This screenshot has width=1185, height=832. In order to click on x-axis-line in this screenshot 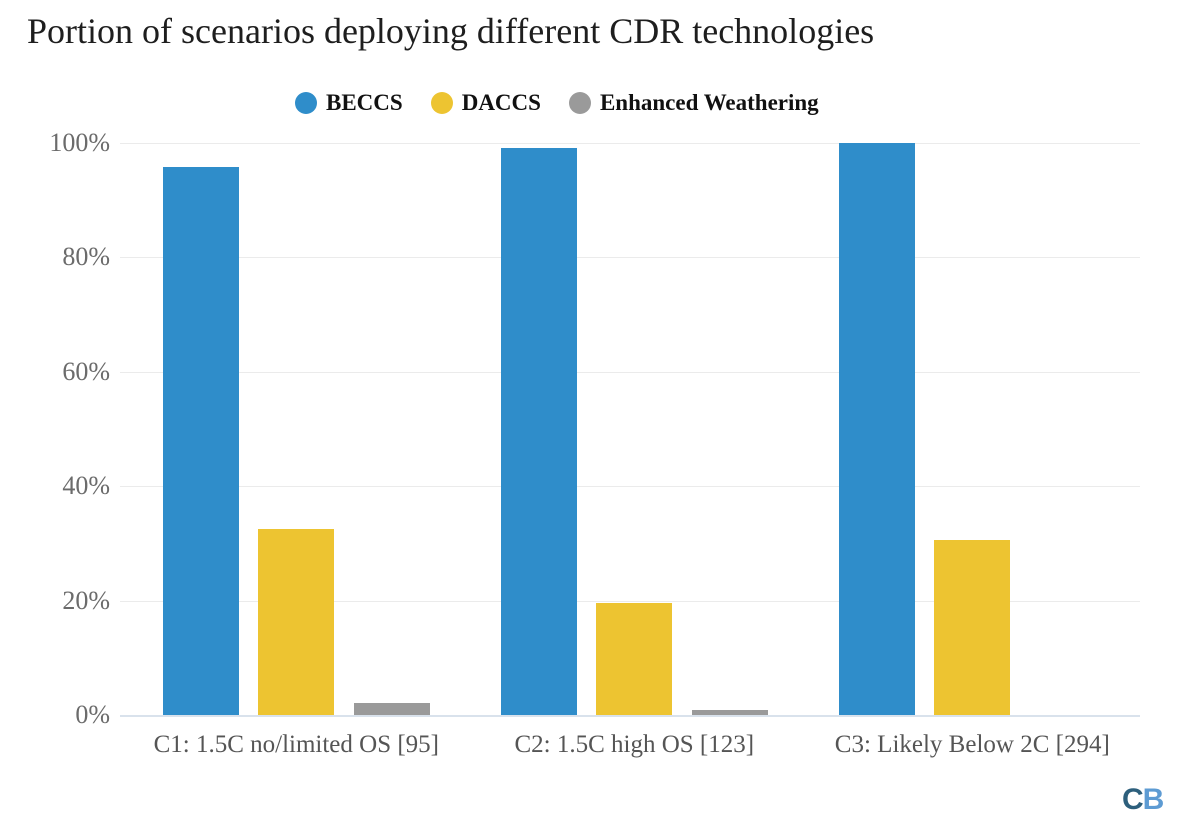, I will do `click(630, 716)`.